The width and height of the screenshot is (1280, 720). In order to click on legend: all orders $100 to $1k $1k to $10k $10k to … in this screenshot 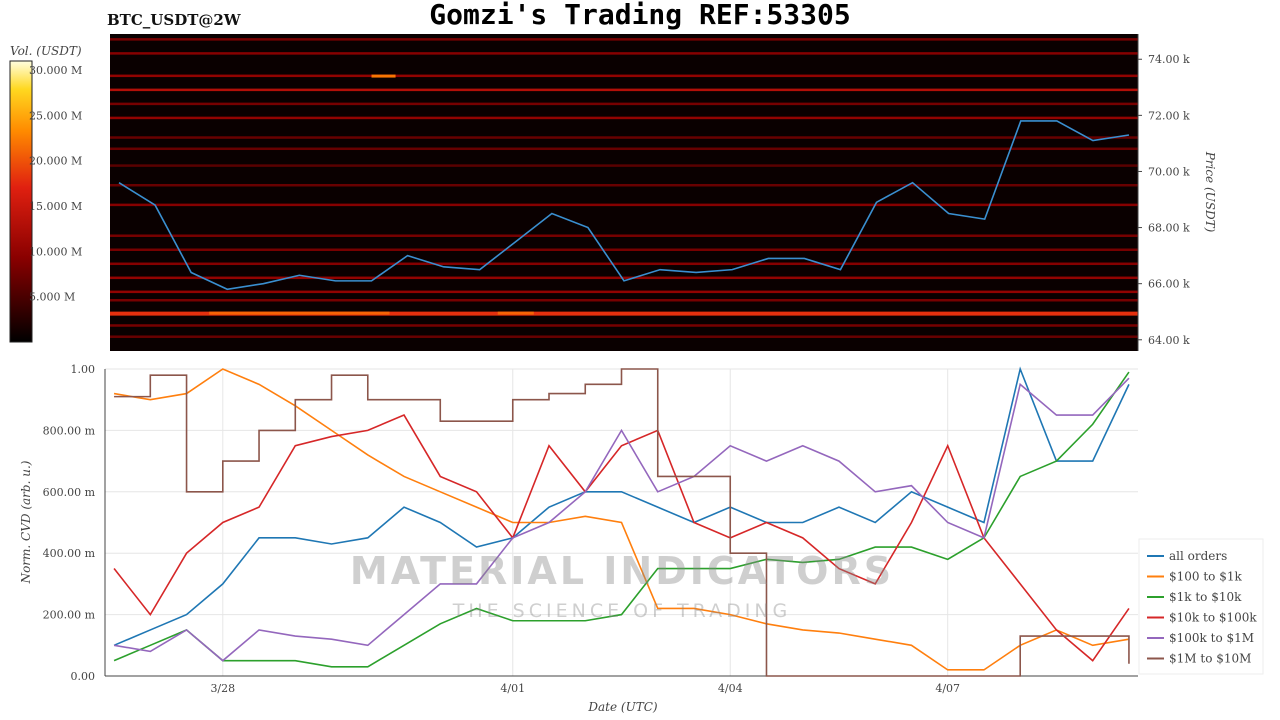, I will do `click(1201, 606)`.